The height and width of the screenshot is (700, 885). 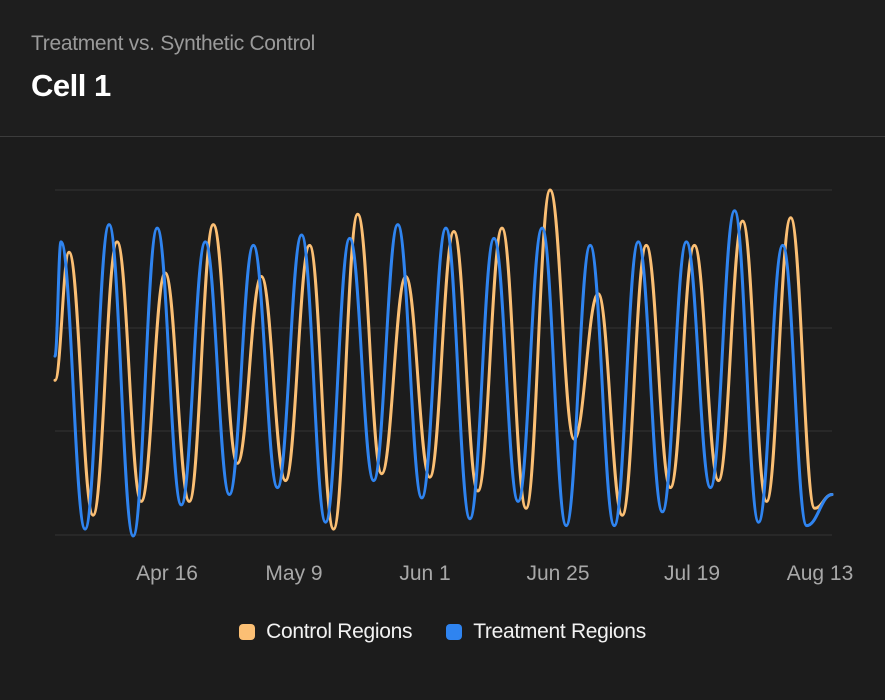 I want to click on control-swatch, so click(x=247, y=632).